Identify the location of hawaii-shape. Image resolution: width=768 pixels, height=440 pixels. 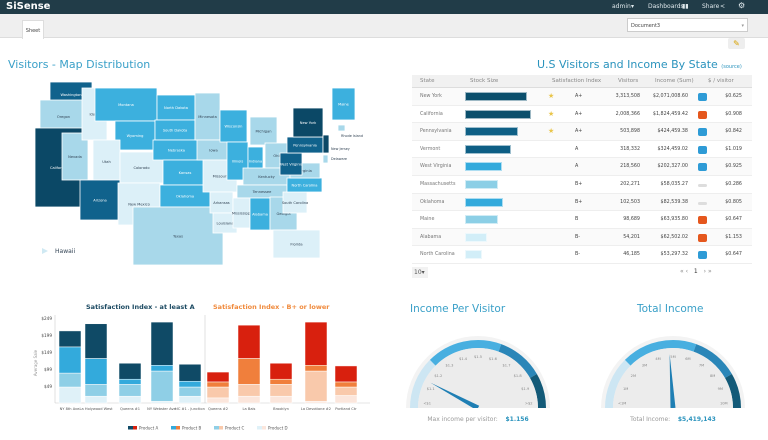
(45, 251).